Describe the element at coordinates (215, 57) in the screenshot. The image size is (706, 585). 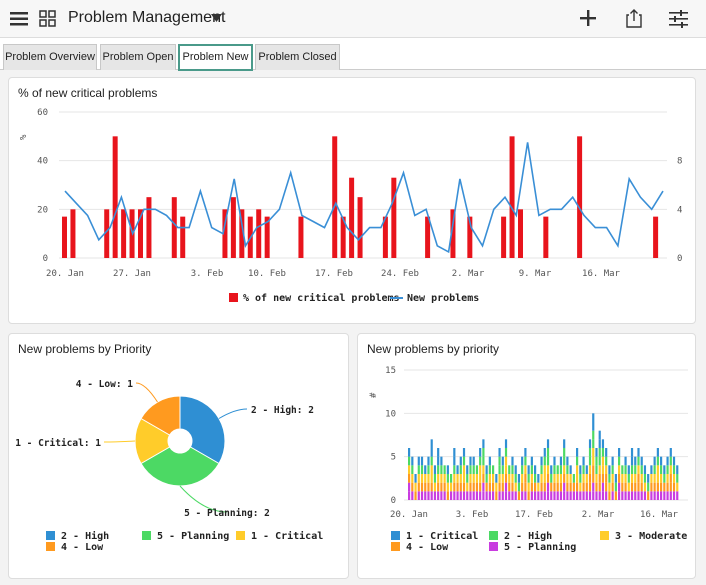
I see `tab-problem-new: Problem New` at that location.